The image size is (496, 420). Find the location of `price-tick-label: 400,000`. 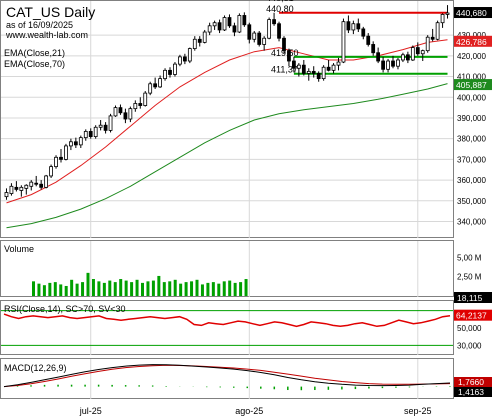

price-tick-label: 400,000 is located at coordinates (471, 97).